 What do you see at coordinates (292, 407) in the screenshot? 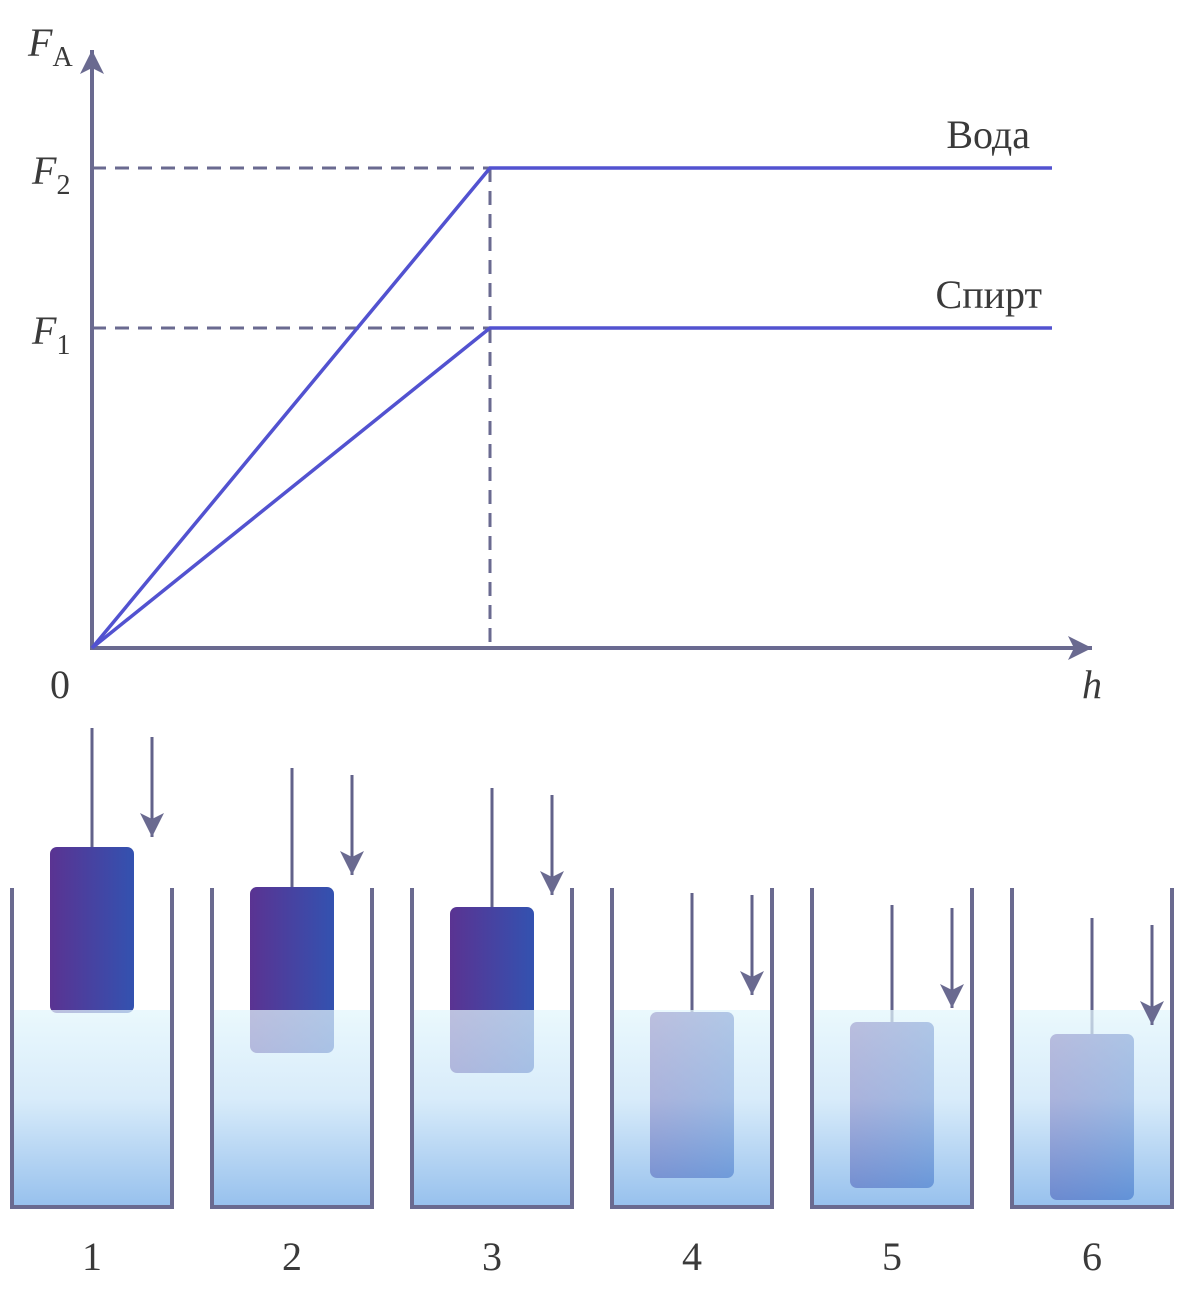
I see `guides` at bounding box center [292, 407].